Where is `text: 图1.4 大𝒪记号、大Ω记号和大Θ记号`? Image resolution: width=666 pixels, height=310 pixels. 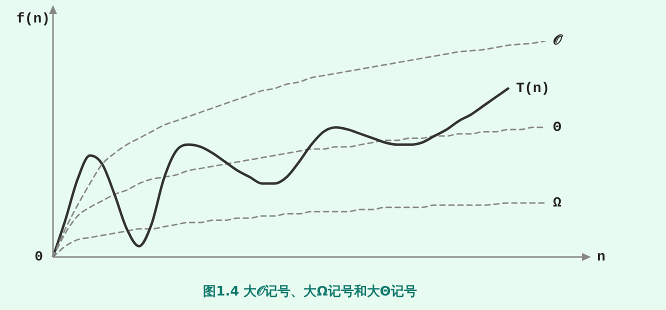 text: 图1.4 大𝒪记号、大Ω记号和大Θ记号 is located at coordinates (310, 291).